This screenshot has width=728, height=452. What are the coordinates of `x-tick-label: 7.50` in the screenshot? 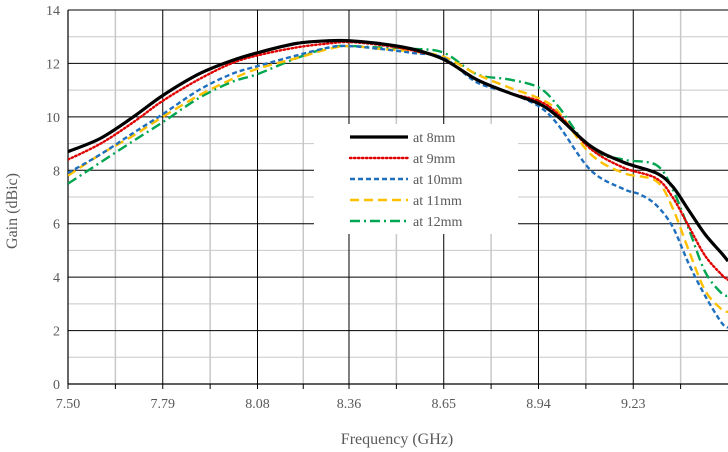 It's located at (68, 404).